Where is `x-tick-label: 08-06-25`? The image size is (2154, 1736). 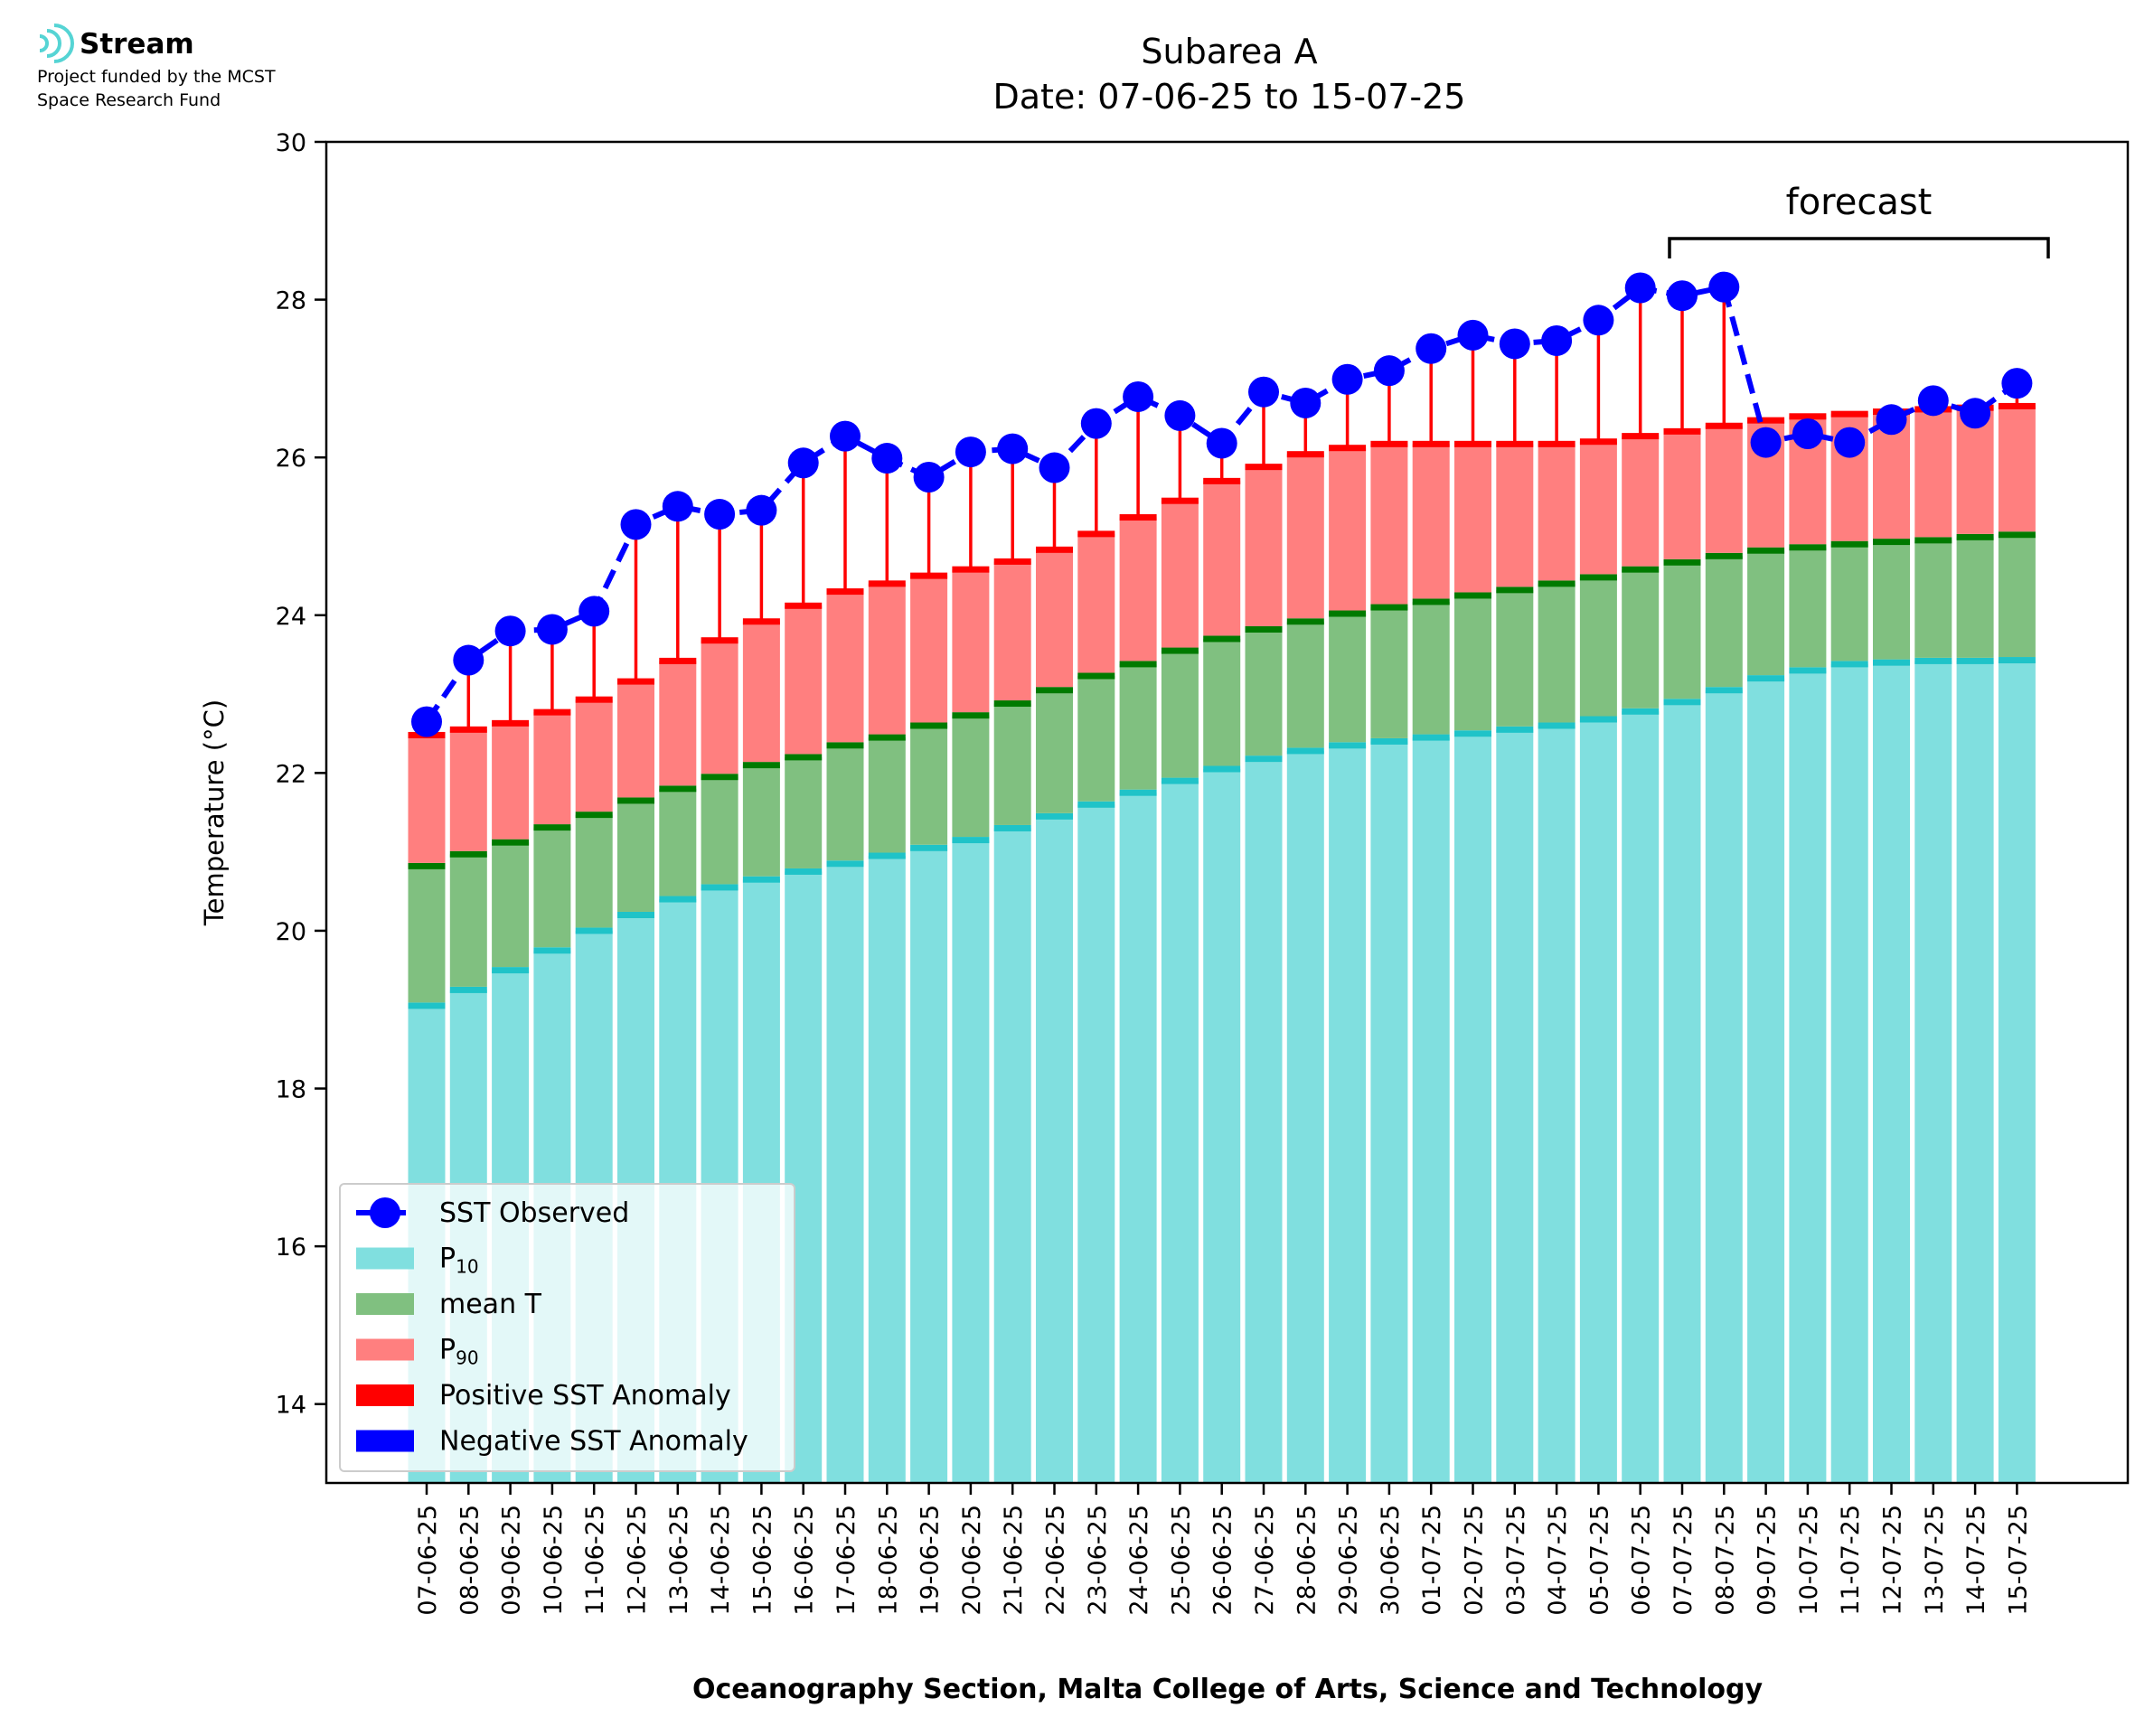
x-tick-label: 08-06-25 is located at coordinates (470, 1560).